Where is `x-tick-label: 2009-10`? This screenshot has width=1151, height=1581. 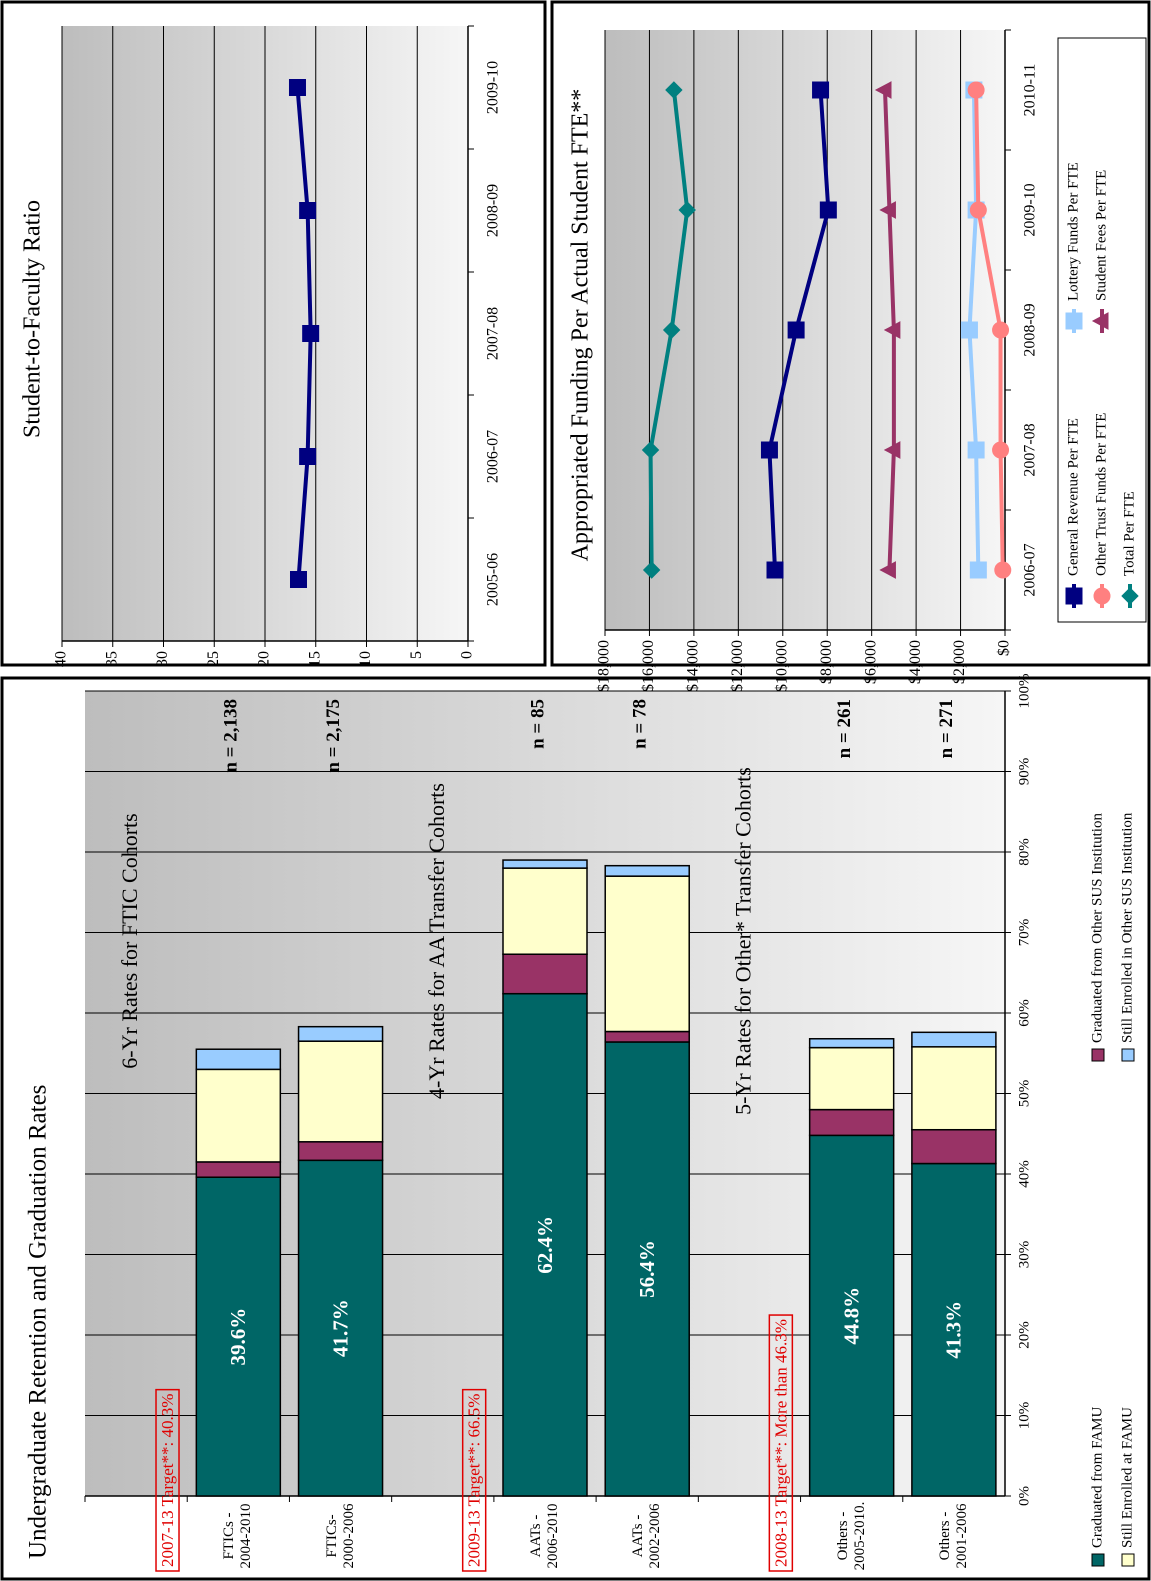 x-tick-label: 2009-10 is located at coordinates (493, 87).